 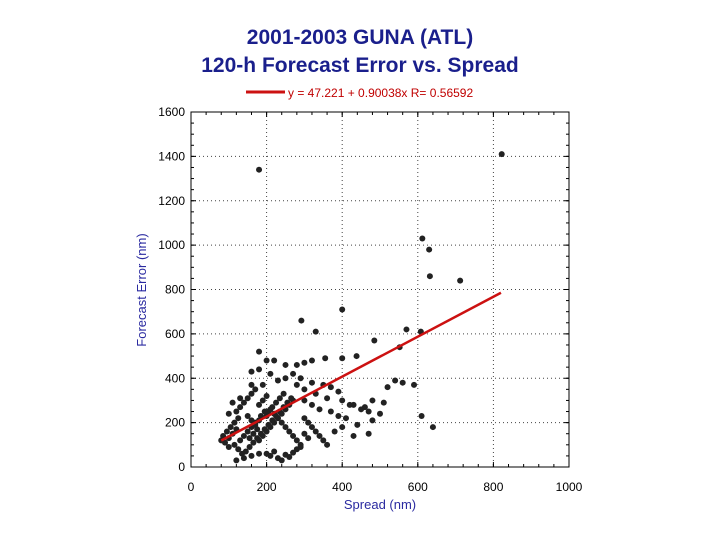 I want to click on chart-title-line2: 120-h Forecast Error vs. Spread, so click(x=360, y=65).